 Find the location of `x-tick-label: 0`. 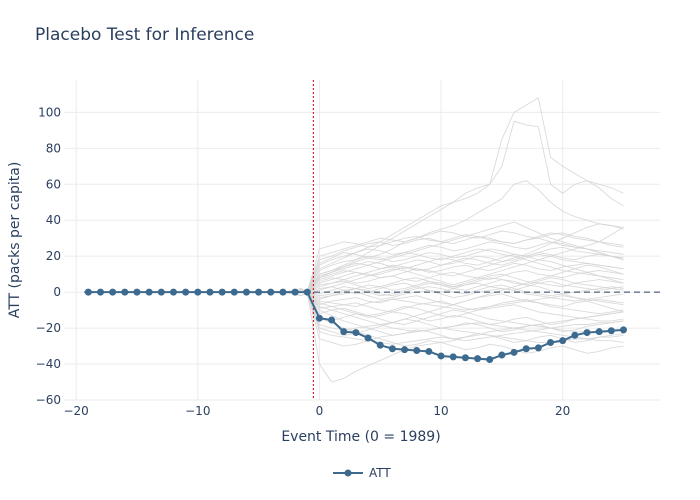

x-tick-label: 0 is located at coordinates (320, 411).